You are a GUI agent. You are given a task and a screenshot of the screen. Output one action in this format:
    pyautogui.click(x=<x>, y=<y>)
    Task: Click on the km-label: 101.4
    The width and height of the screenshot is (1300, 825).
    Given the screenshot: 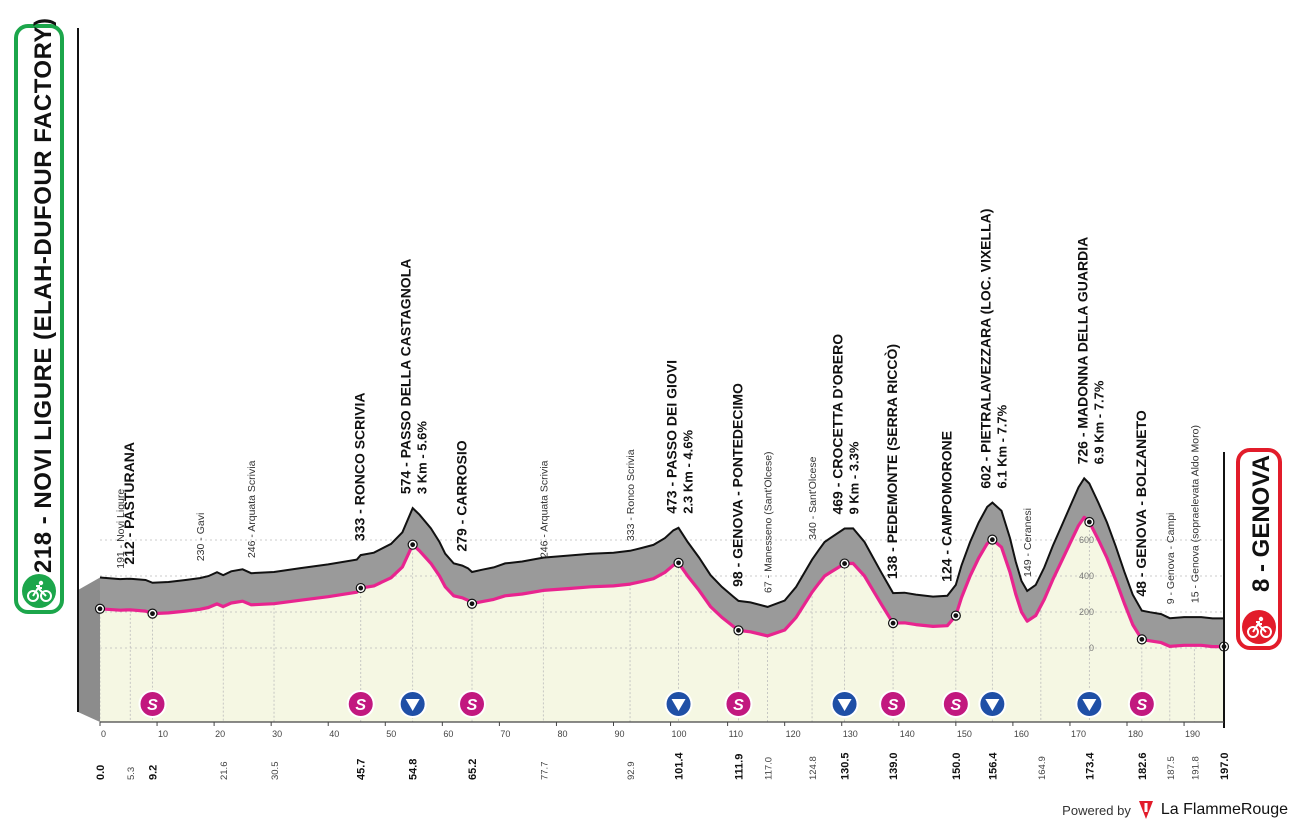 What is the action you would take?
    pyautogui.click(x=680, y=766)
    